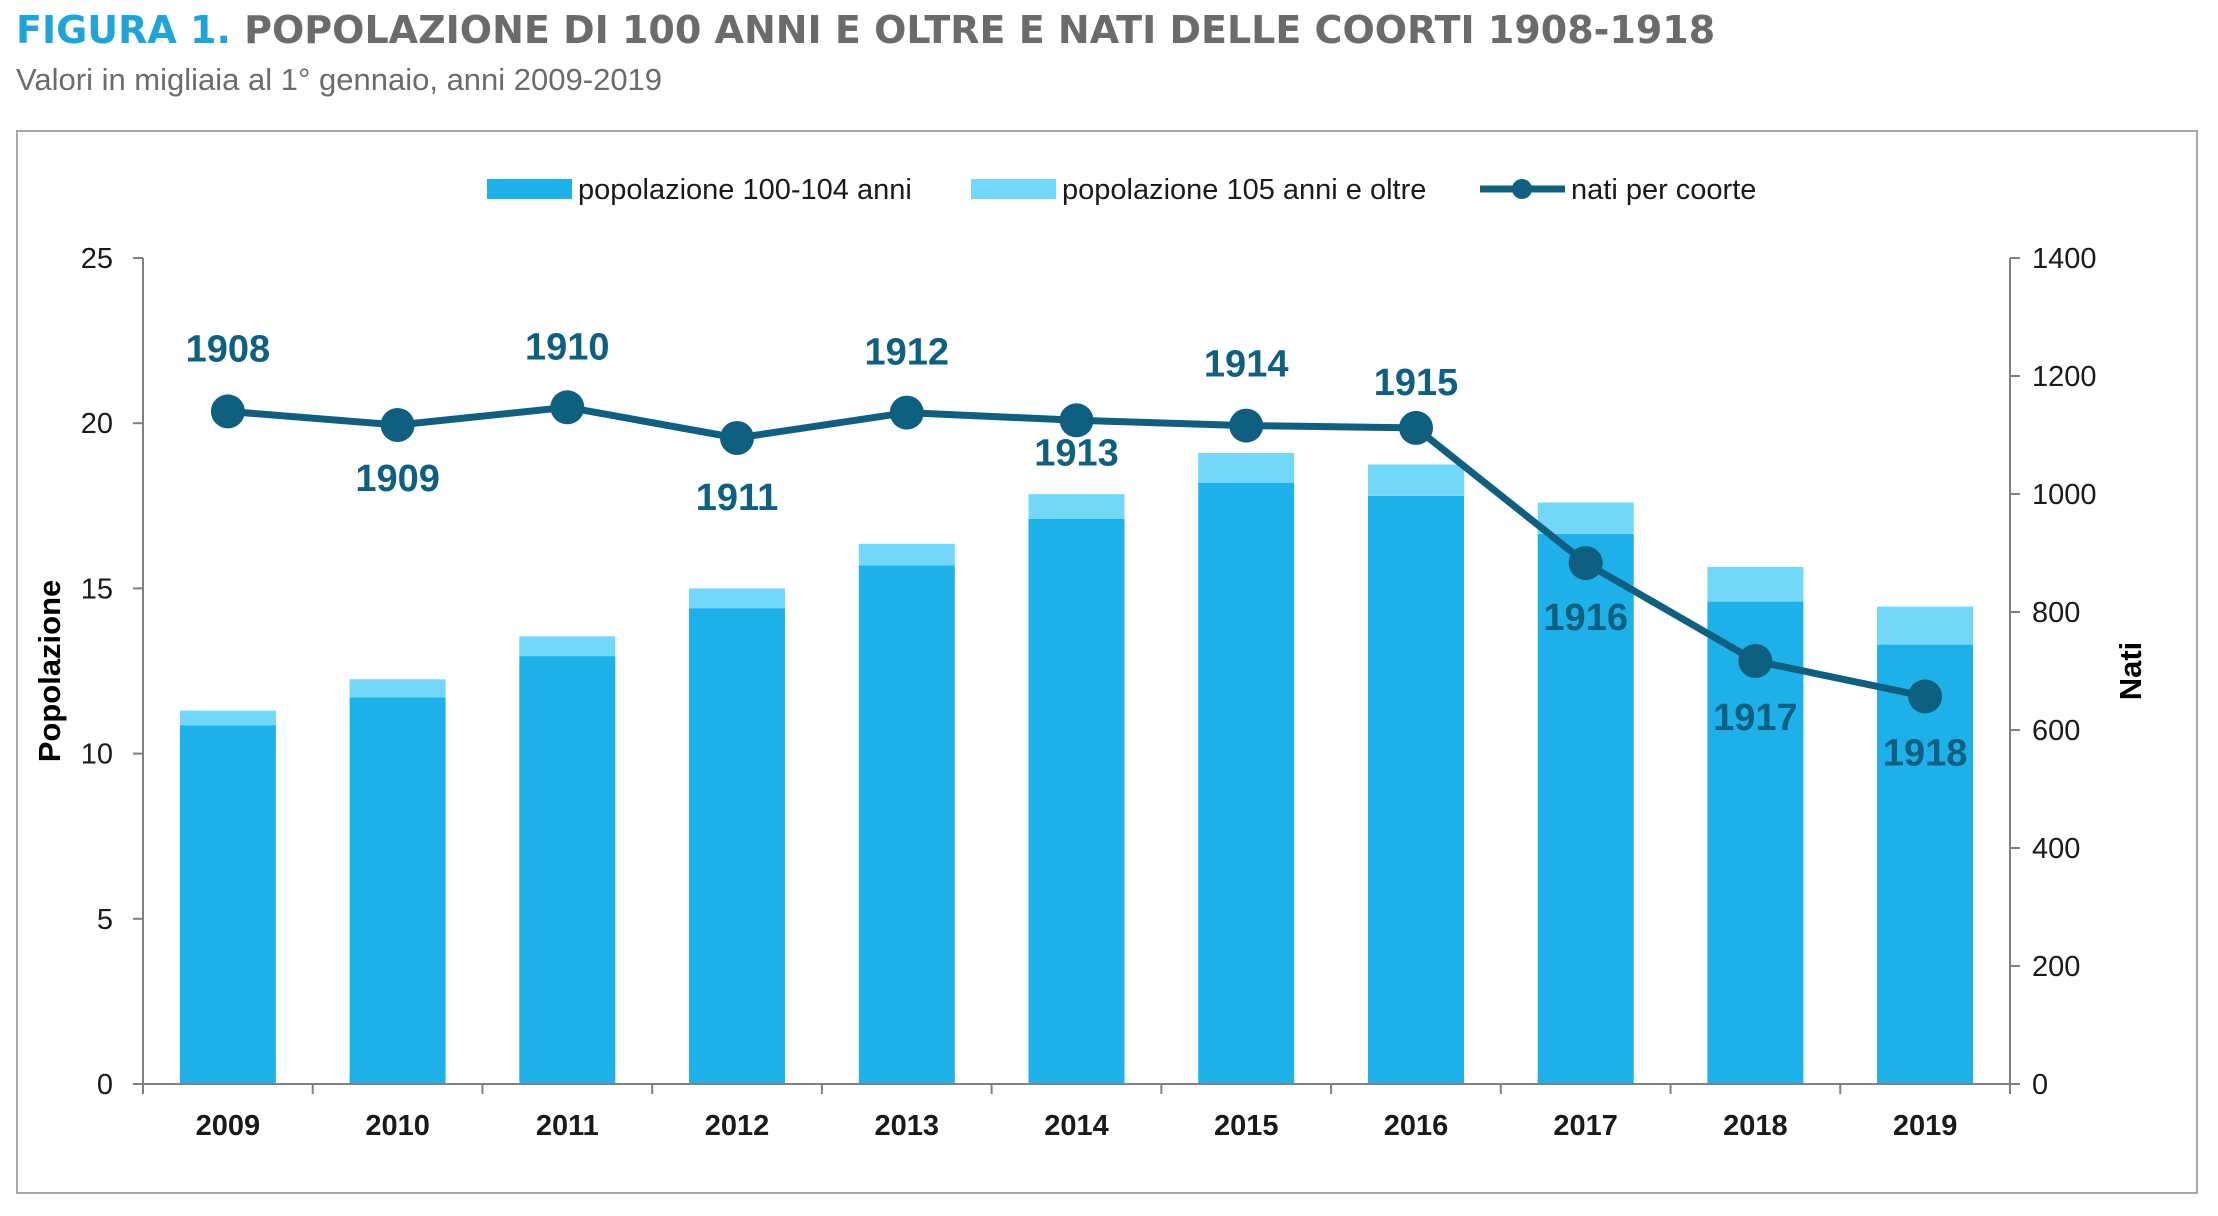 Image resolution: width=2218 pixels, height=1216 pixels. Describe the element at coordinates (1755, 718) in the screenshot. I see `point-label-1917: 1917` at that location.